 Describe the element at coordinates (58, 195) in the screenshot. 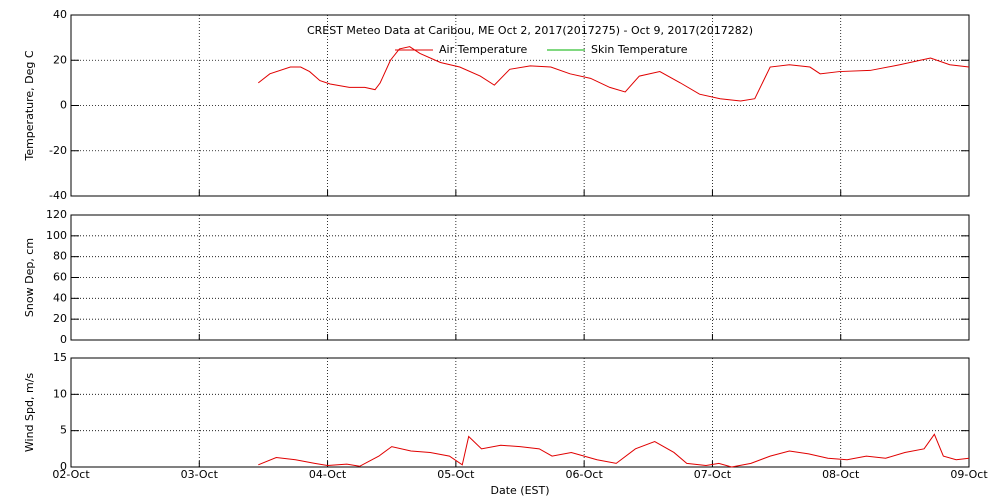

I see `y-tick-label: -40` at that location.